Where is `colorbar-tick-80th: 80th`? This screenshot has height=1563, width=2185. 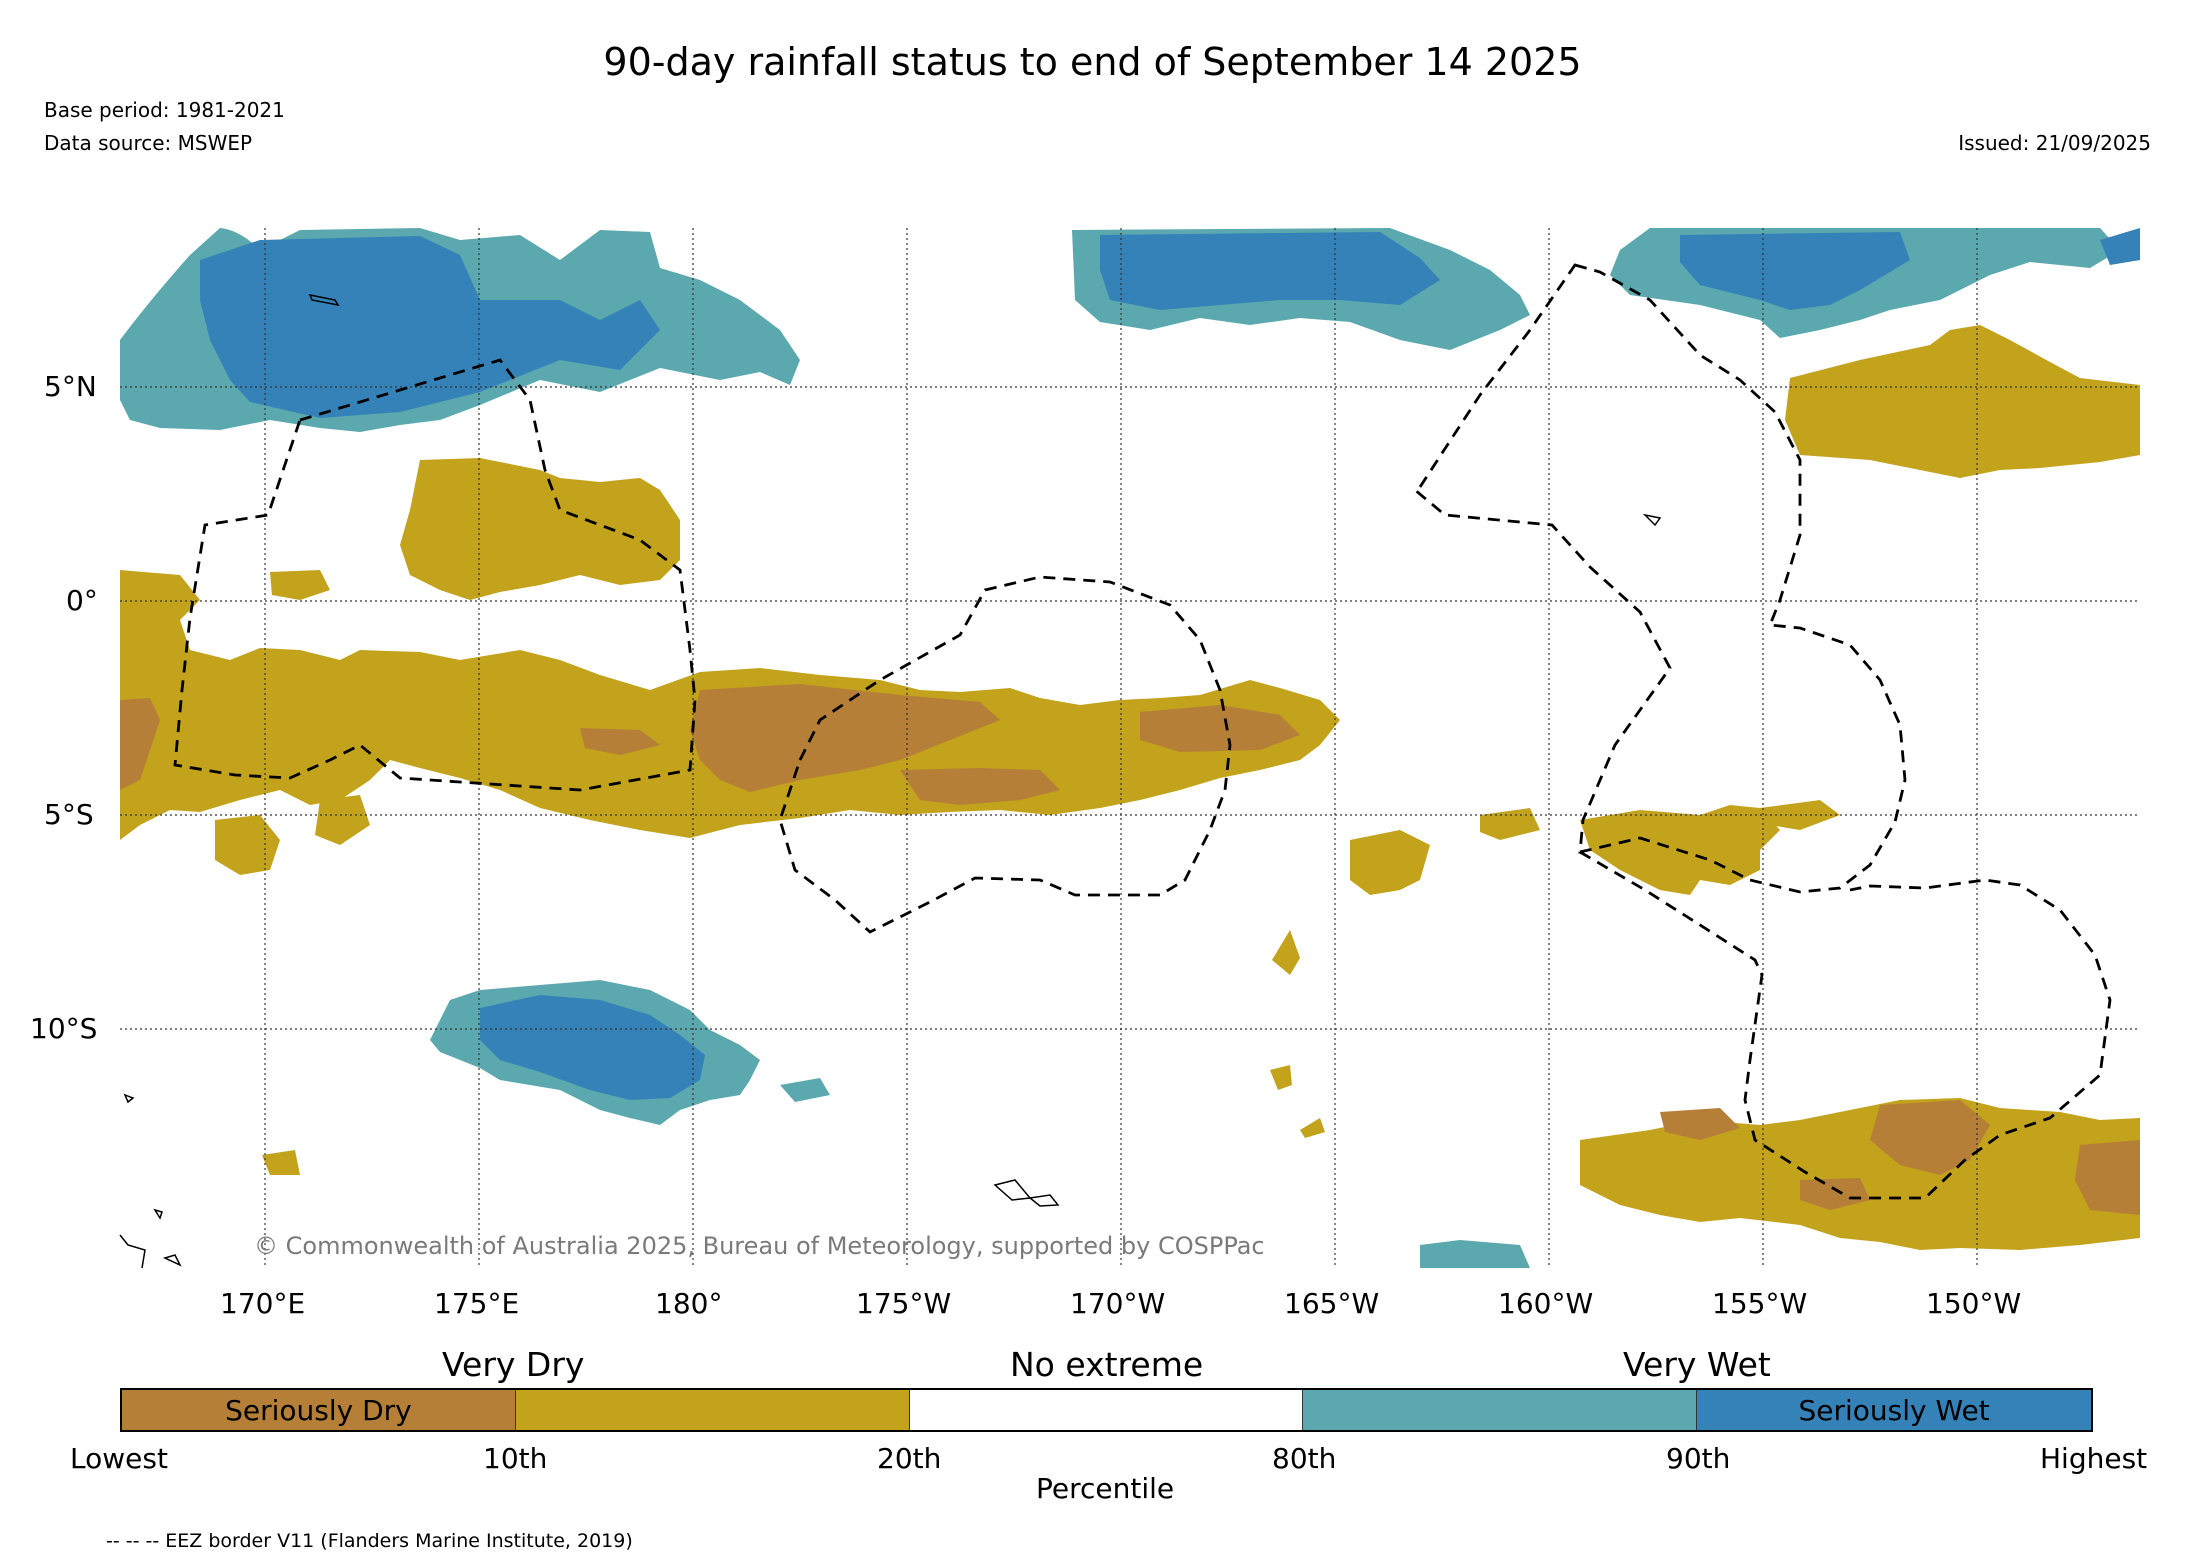
colorbar-tick-80th: 80th is located at coordinates (1304, 1458).